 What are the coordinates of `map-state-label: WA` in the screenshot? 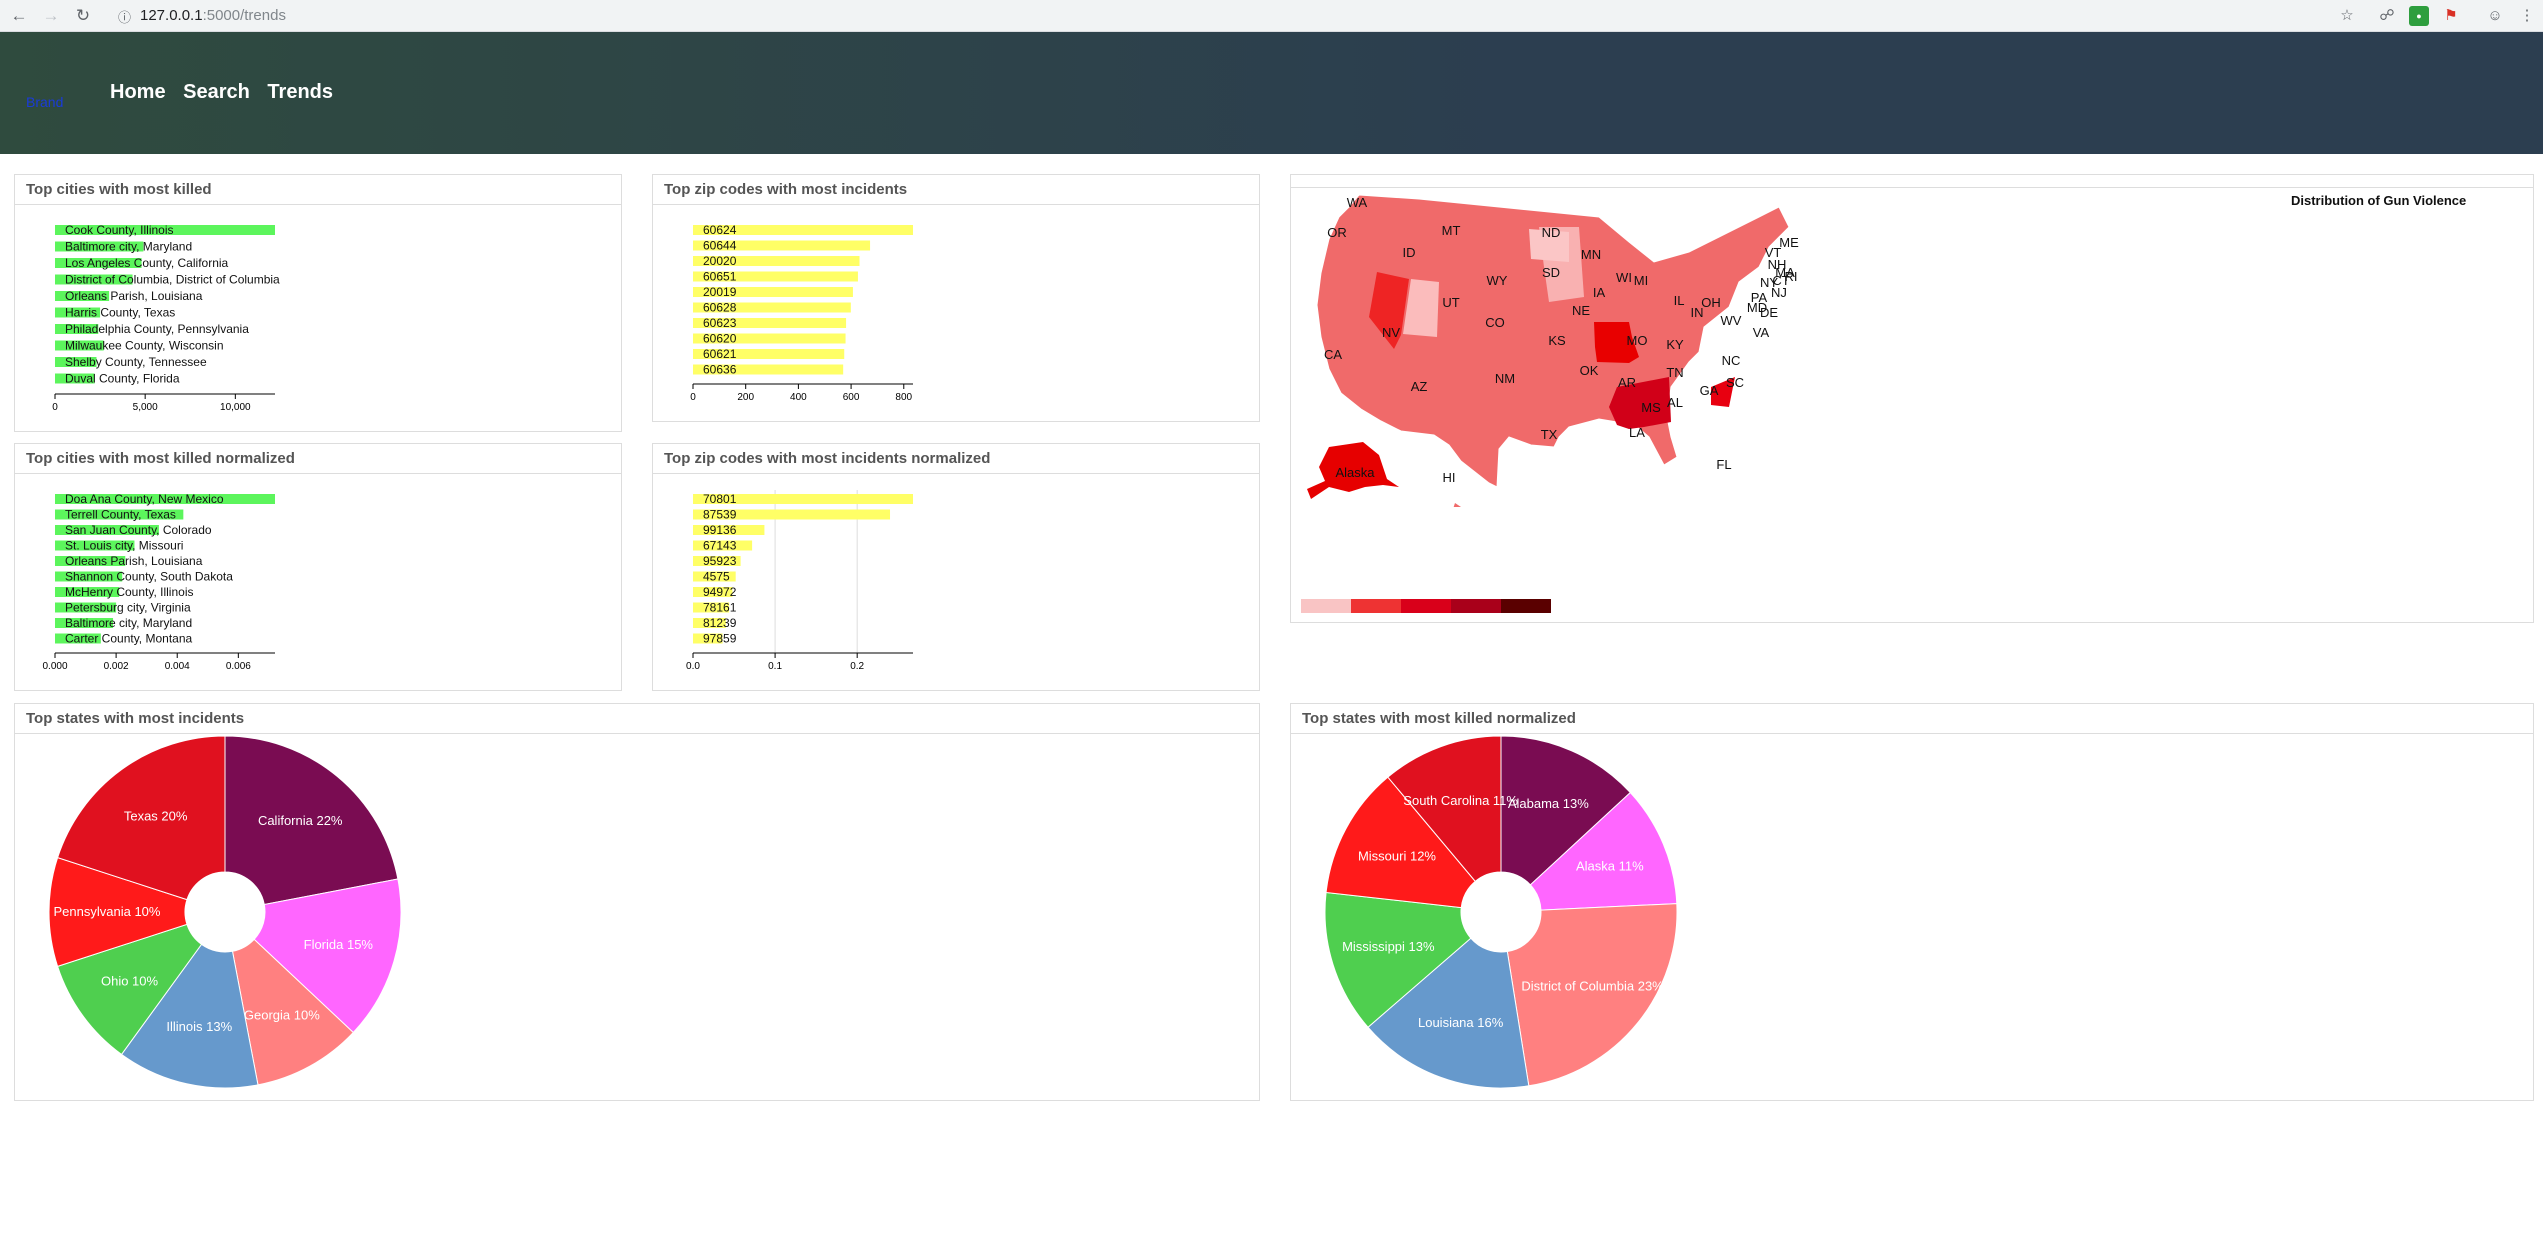 It's located at (1357, 202).